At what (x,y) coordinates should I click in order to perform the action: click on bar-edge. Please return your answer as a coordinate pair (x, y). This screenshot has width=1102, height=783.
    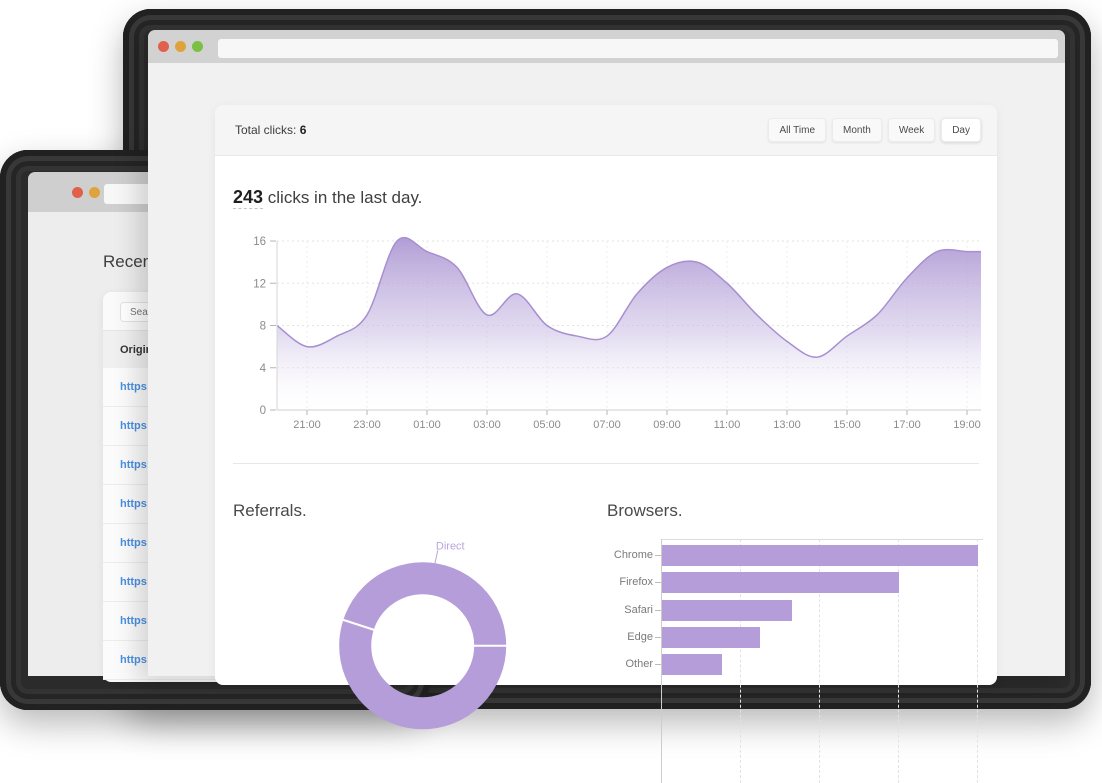
    Looking at the image, I should click on (711, 637).